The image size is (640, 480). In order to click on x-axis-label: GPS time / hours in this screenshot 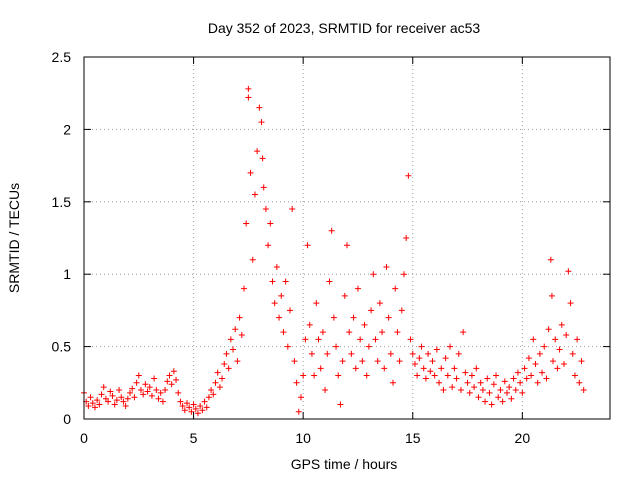, I will do `click(344, 464)`.